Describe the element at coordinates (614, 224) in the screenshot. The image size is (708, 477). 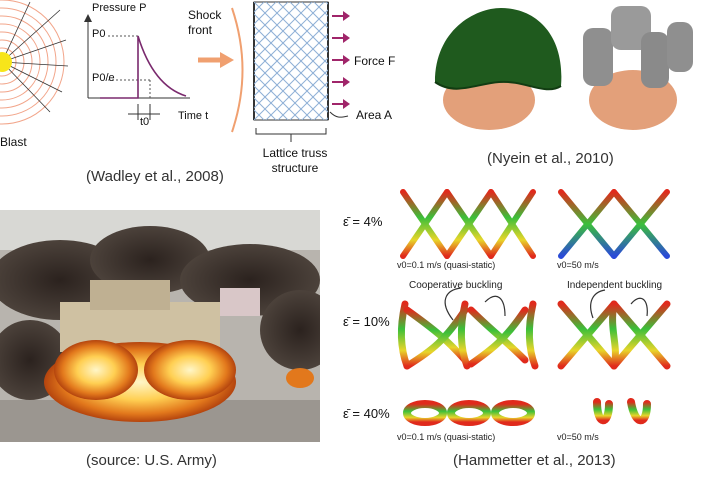
I see `lattice-4pct-fast` at that location.